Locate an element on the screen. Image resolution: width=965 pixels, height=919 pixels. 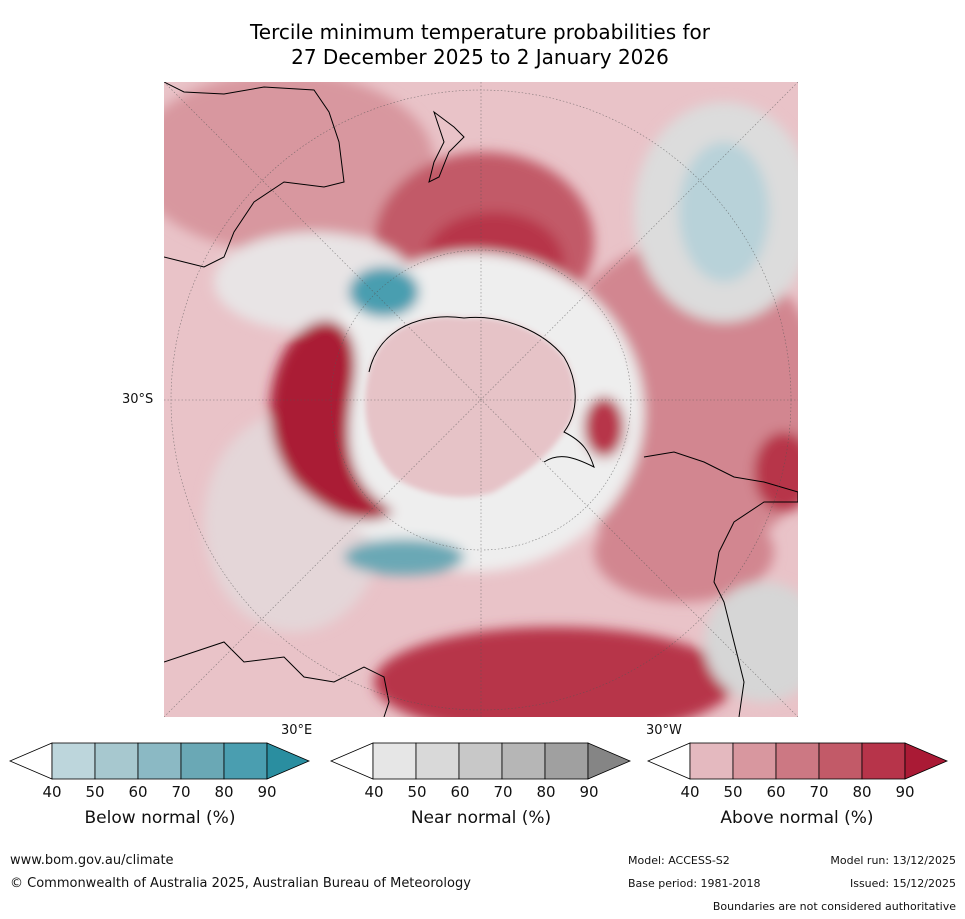
tick-above-50: 50 is located at coordinates (733, 792).